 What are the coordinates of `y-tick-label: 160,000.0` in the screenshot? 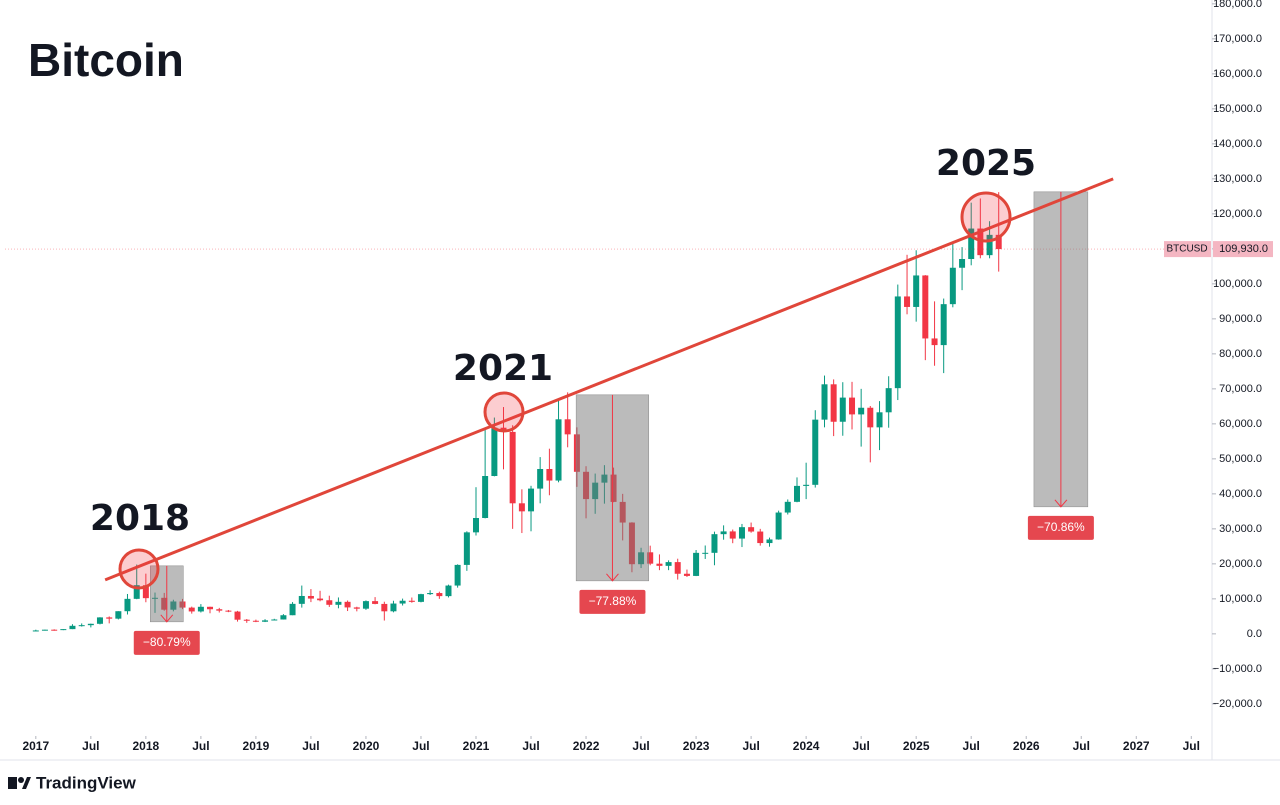 It's located at (1237, 74).